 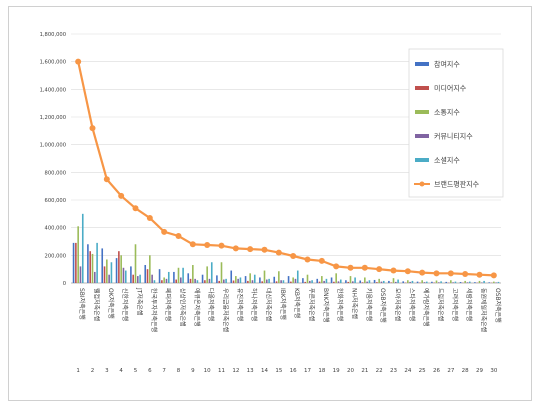 I want to click on x-bank-label: 유진저축은행, so click(x=240, y=304).